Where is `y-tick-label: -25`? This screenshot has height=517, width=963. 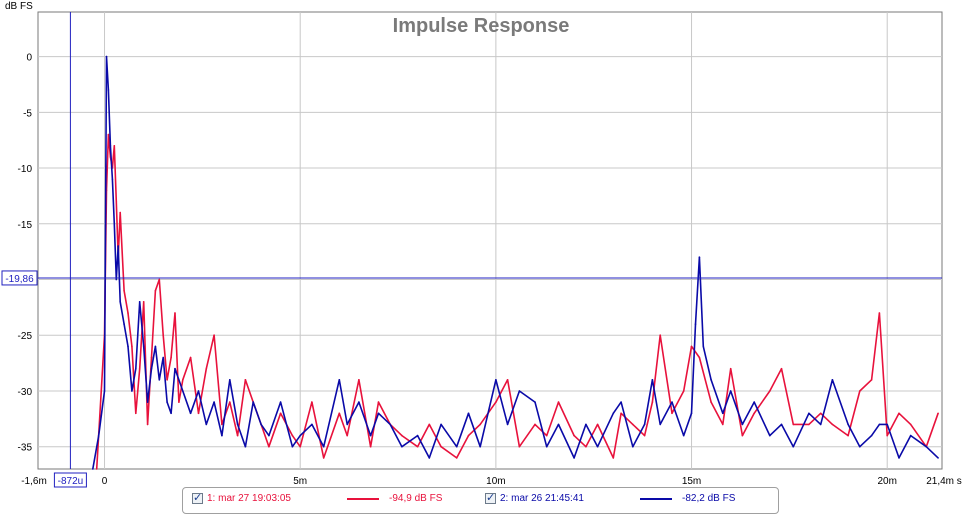 y-tick-label: -25 is located at coordinates (25, 336).